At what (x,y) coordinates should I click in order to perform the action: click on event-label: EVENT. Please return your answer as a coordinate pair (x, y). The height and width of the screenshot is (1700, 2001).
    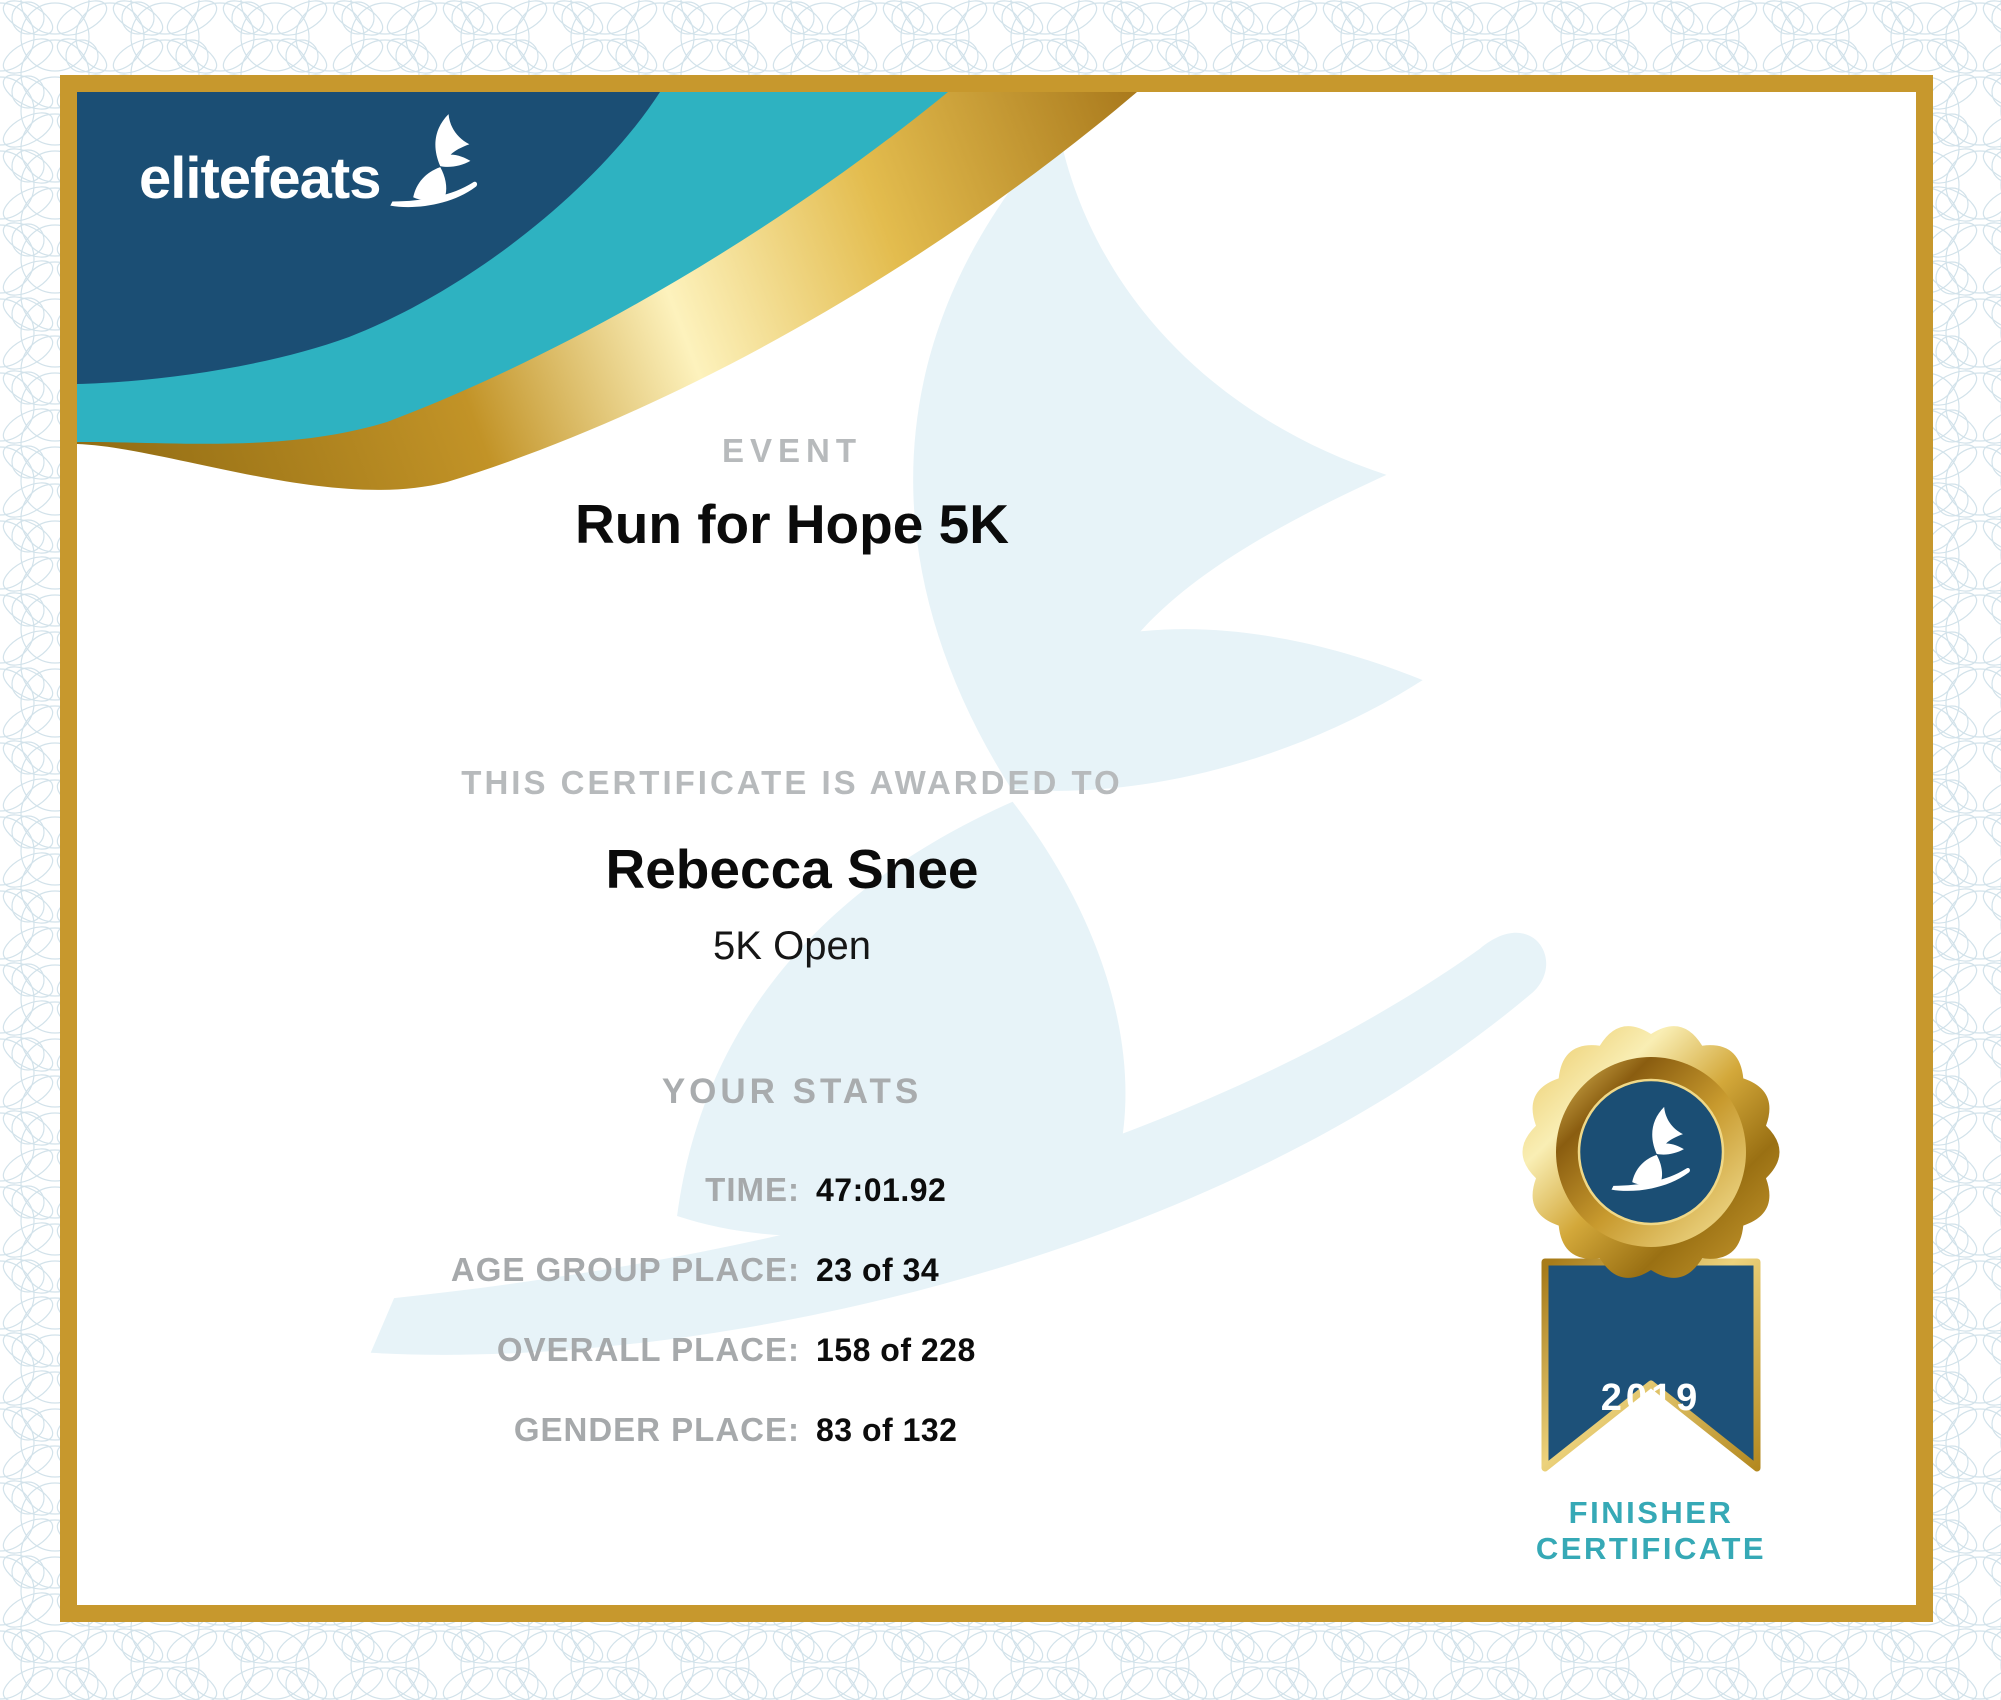
    Looking at the image, I should click on (792, 450).